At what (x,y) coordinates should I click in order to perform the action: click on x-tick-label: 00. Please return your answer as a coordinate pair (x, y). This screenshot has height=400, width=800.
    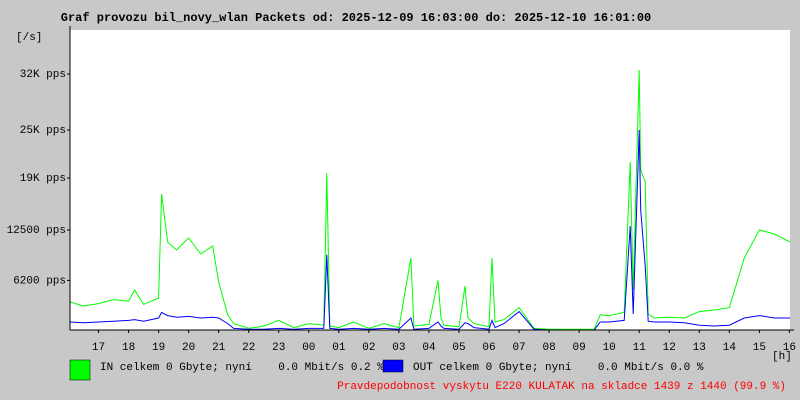
    Looking at the image, I should click on (308, 348).